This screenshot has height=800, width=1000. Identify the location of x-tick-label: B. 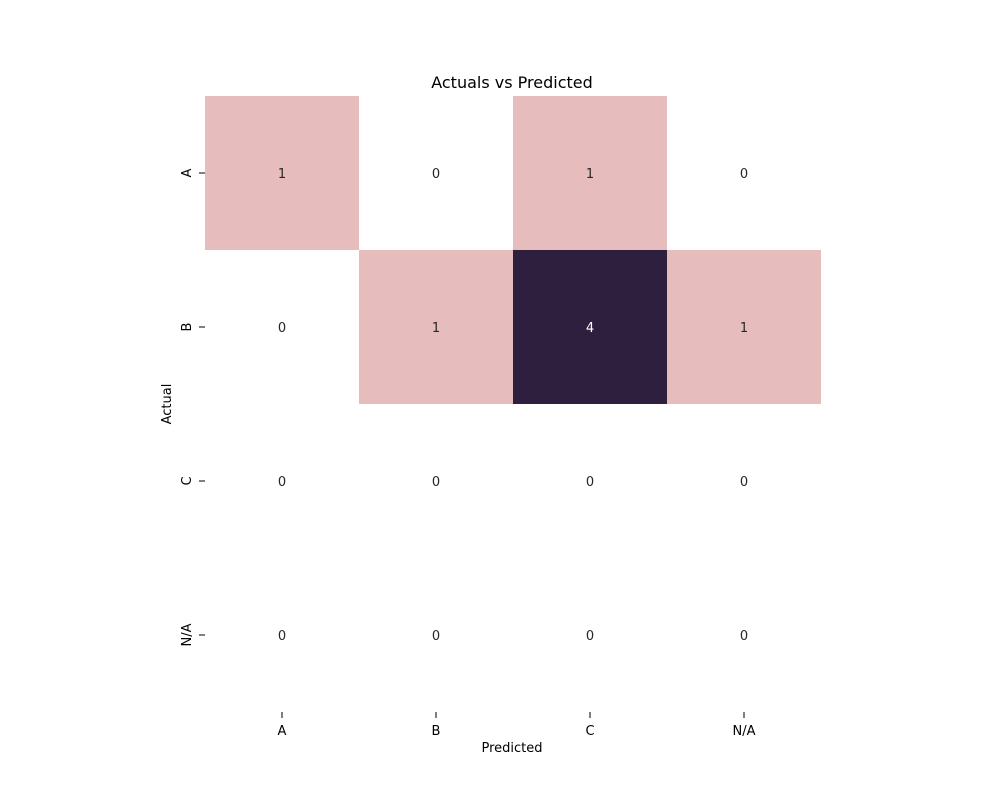
(436, 731).